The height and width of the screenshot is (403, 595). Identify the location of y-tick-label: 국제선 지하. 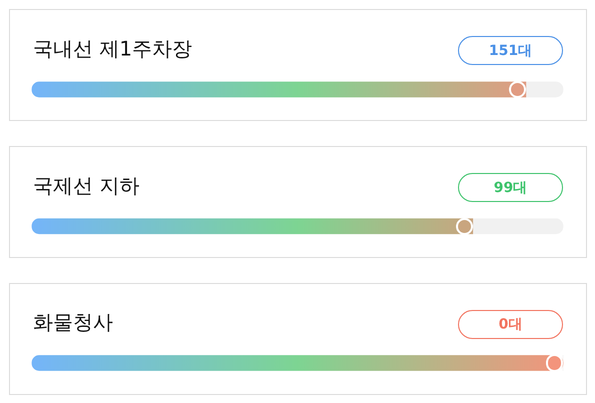
(86, 185).